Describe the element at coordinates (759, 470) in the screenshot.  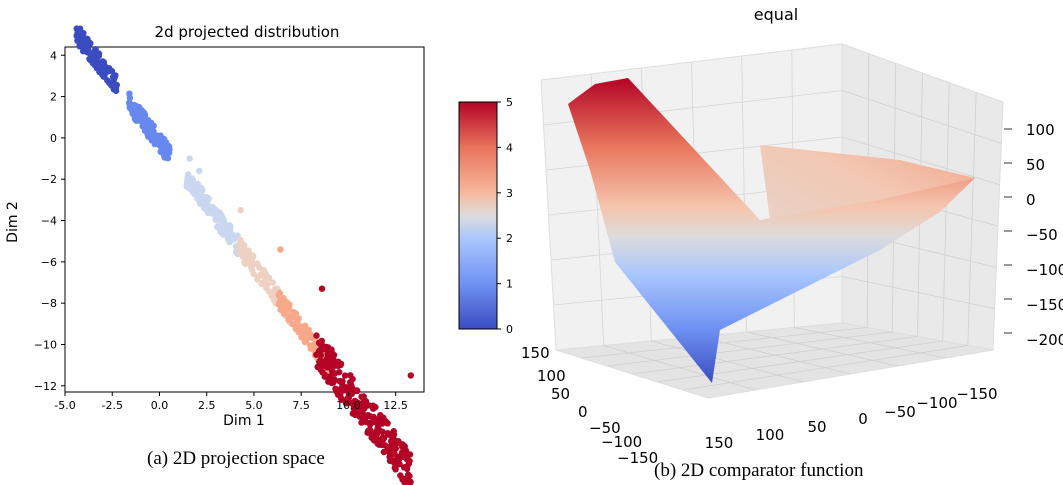
I see `caption-b: (b) 2D comparator function` at that location.